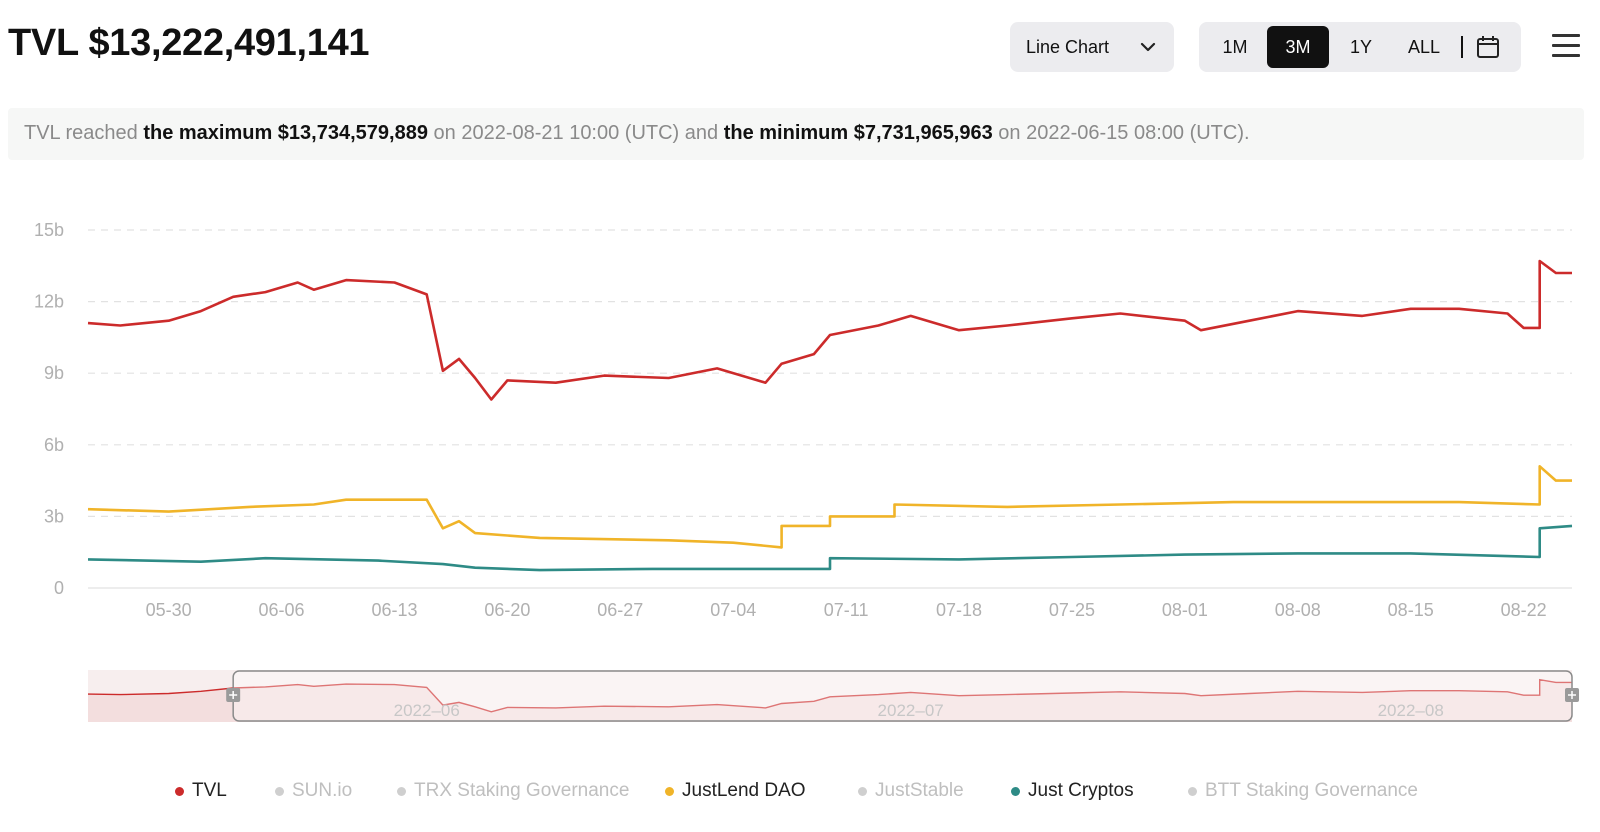 This screenshot has height=832, width=1600. I want to click on navigator-month-label: 2022–08, so click(1411, 710).